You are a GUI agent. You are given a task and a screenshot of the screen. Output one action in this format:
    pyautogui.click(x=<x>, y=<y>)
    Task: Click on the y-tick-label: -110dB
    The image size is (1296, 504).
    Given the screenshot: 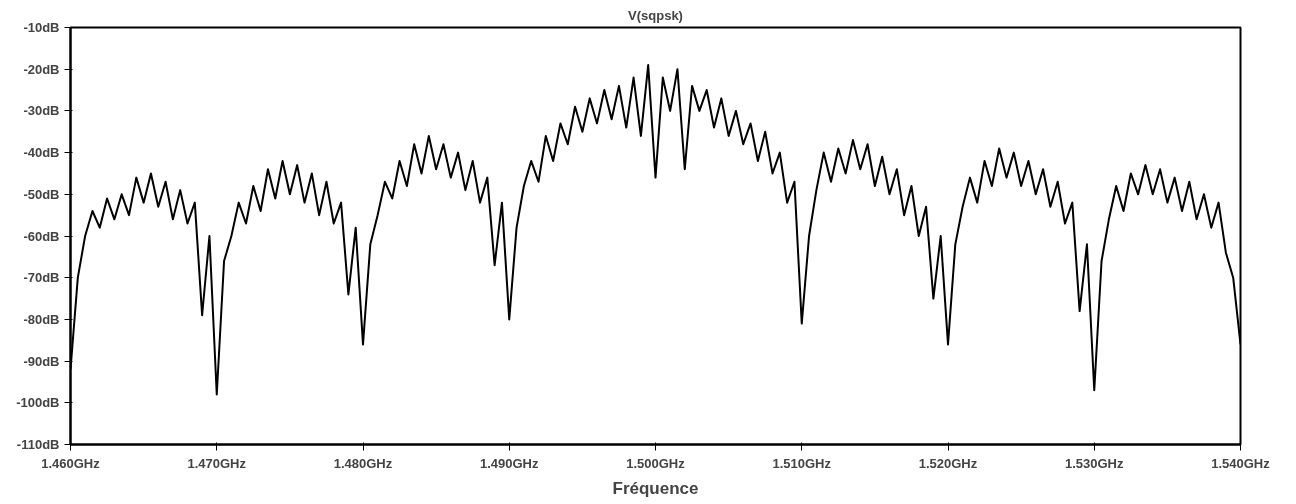 What is the action you would take?
    pyautogui.click(x=38, y=444)
    